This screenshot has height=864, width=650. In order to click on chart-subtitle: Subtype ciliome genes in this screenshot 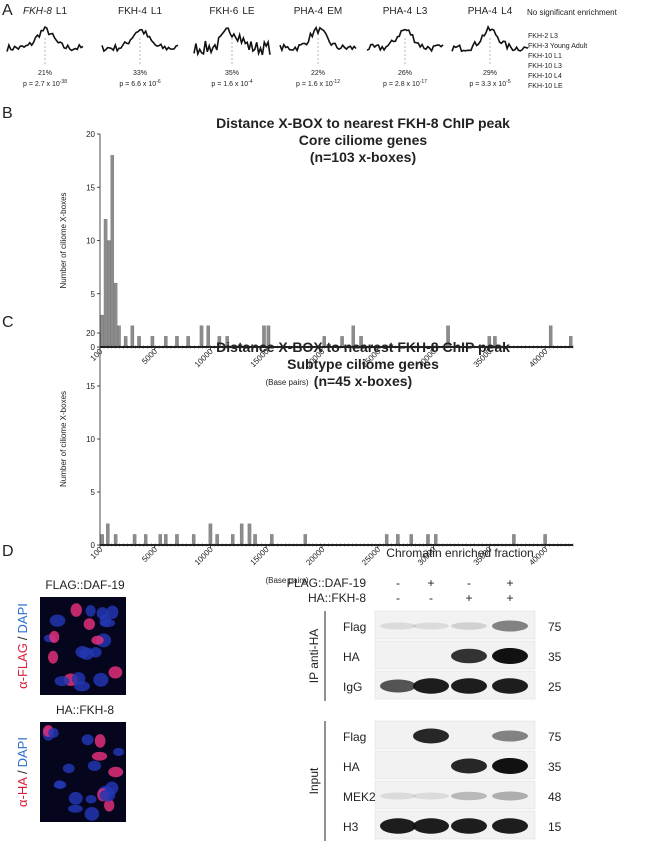, I will do `click(363, 364)`.